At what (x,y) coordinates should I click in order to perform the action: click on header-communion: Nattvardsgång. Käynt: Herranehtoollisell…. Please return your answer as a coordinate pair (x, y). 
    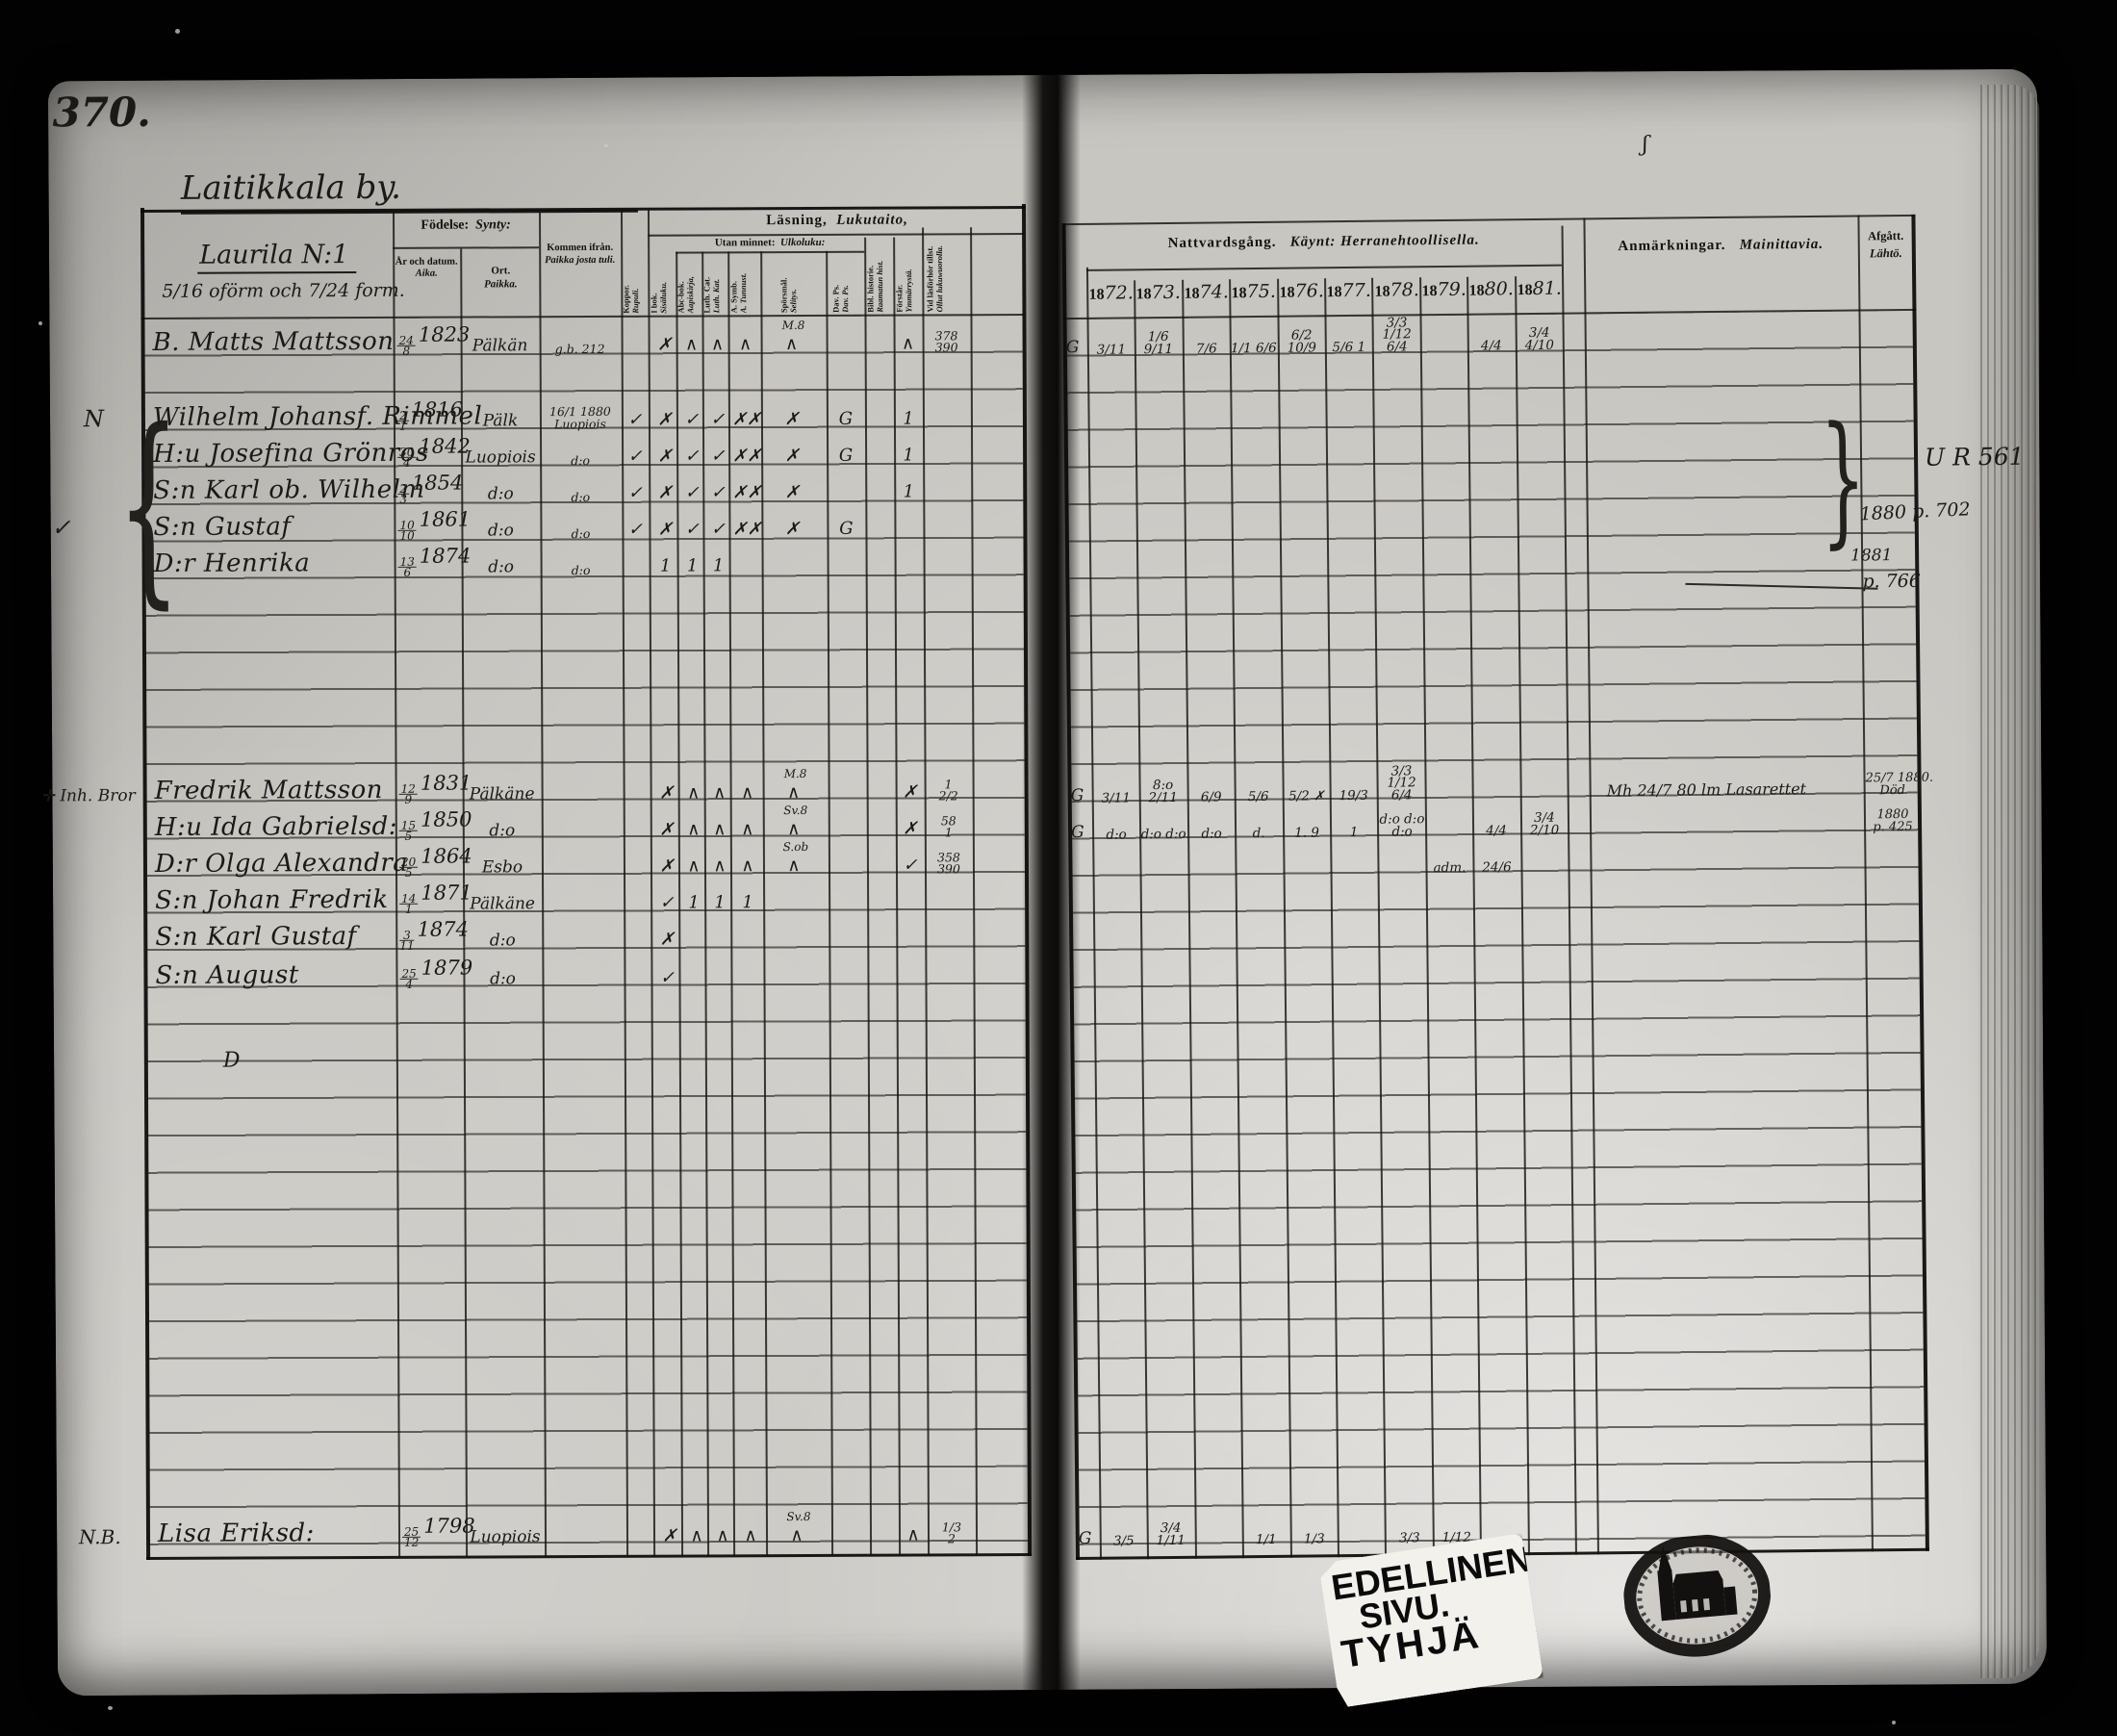
    Looking at the image, I should click on (1324, 242).